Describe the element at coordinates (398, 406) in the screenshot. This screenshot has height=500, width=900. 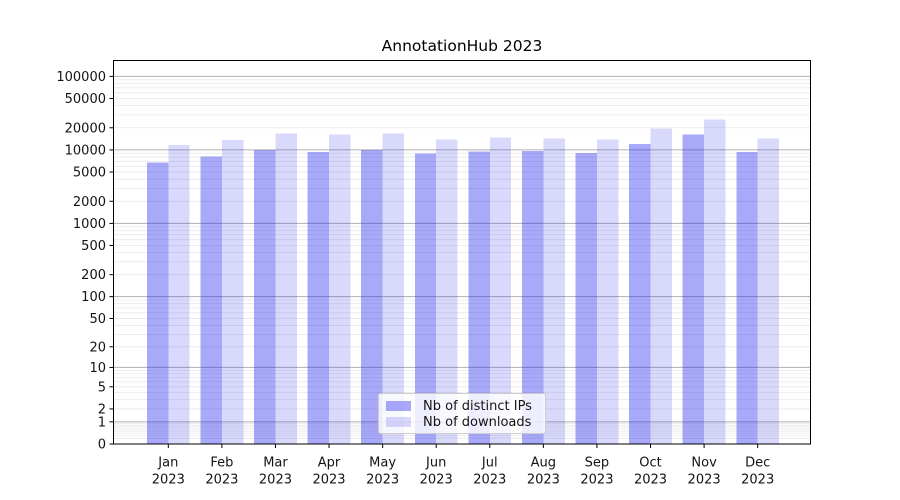
I see `distinct-ips-swatch-icon` at that location.